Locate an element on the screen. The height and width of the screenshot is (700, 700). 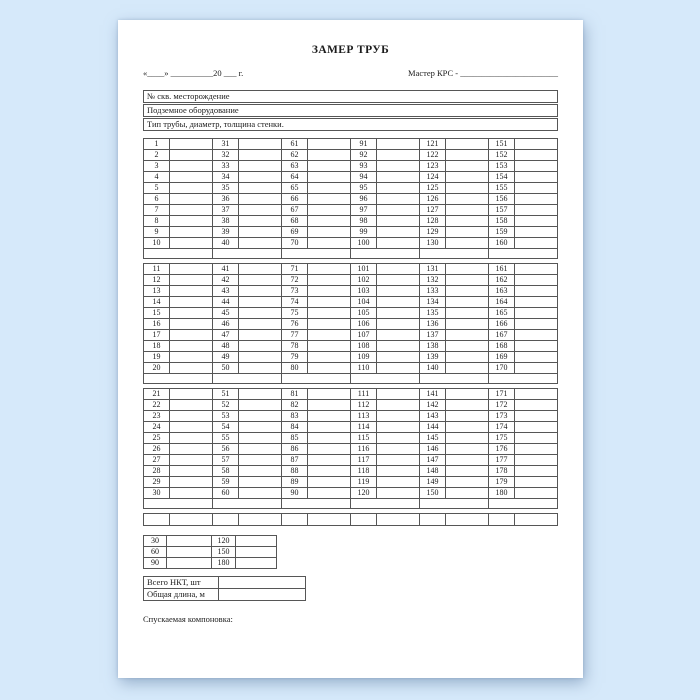
pipe-number-cell: 73 is located at coordinates (294, 291).